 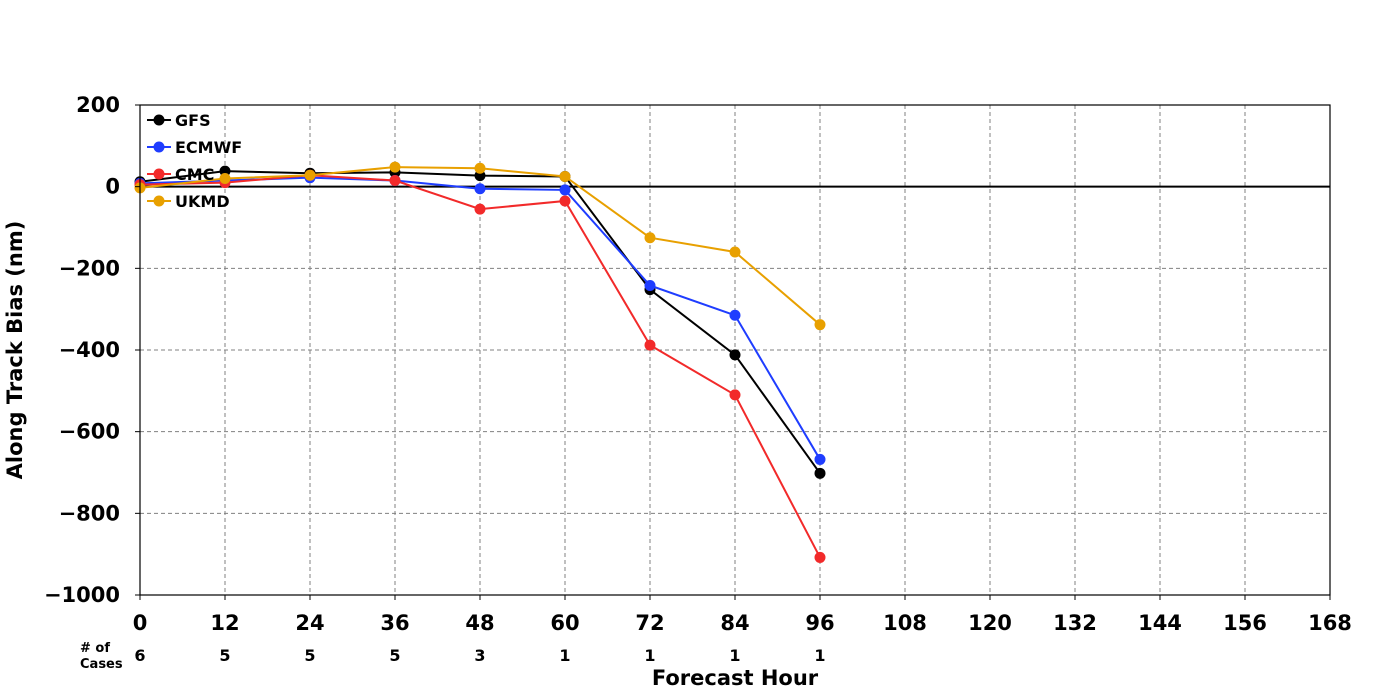 What do you see at coordinates (98, 105) in the screenshot?
I see `y-tick-label: 200` at bounding box center [98, 105].